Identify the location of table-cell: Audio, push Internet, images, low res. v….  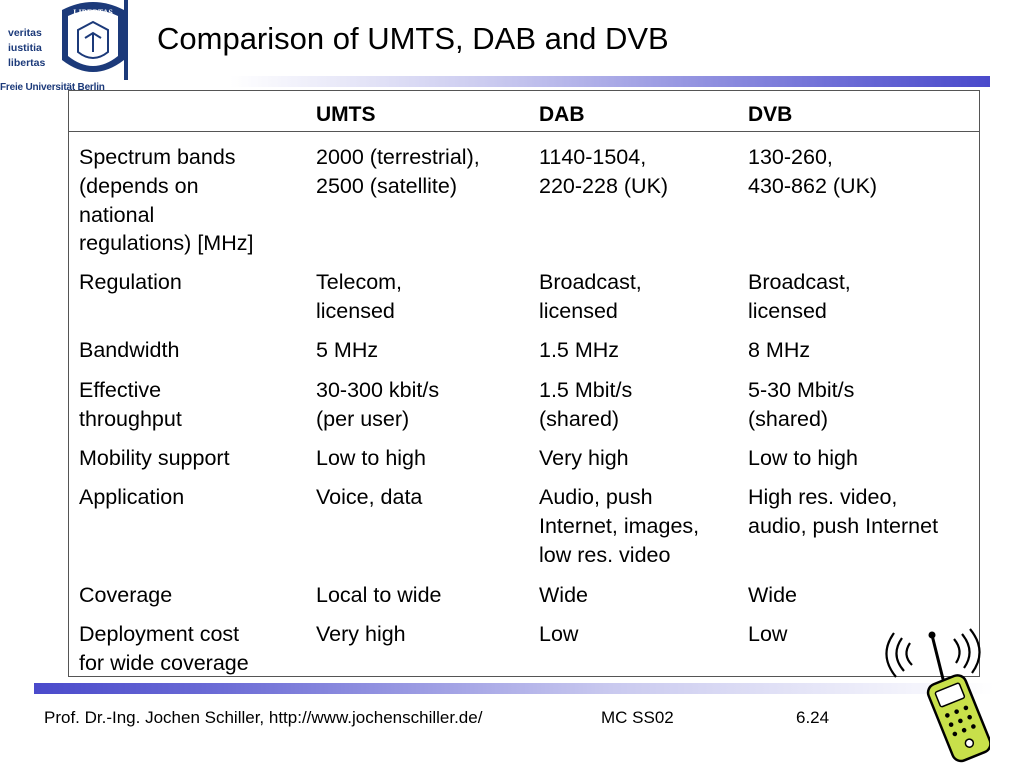
(619, 526).